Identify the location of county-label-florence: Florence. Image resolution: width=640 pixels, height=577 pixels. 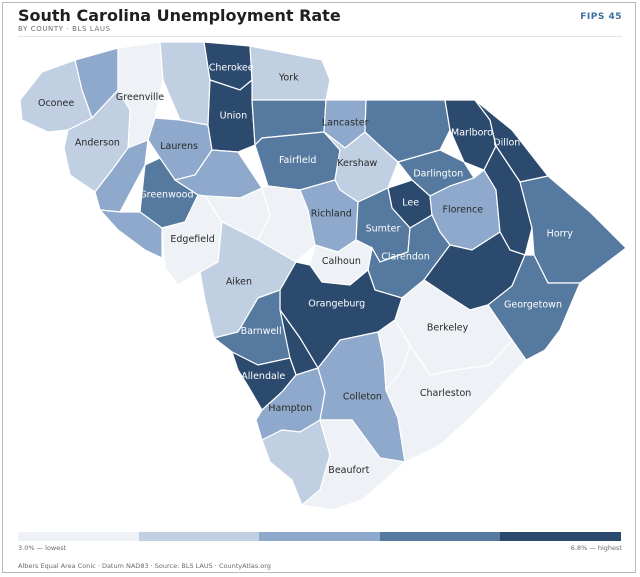
(463, 209).